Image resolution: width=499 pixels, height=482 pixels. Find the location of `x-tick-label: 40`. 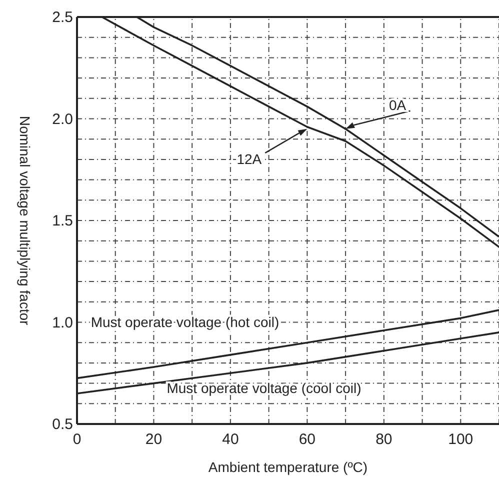

x-tick-label: 40 is located at coordinates (230, 439).